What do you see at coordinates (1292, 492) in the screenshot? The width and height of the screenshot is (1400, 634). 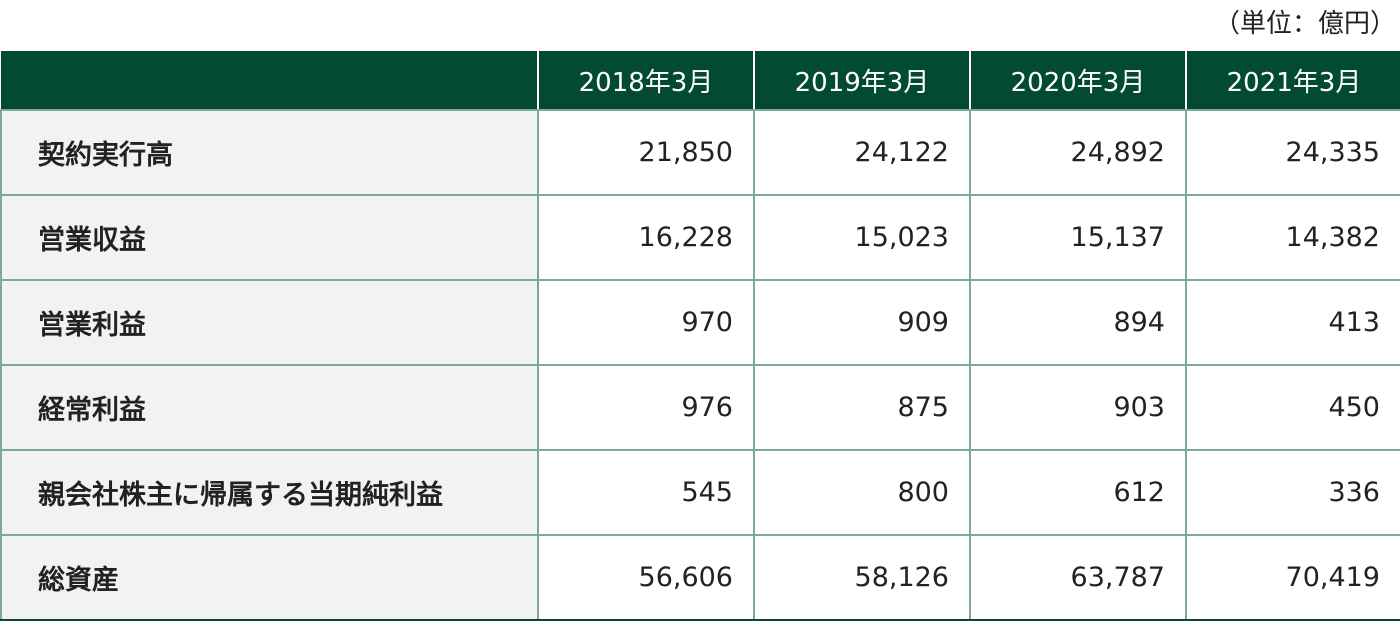 I see `value-cell: 336` at bounding box center [1292, 492].